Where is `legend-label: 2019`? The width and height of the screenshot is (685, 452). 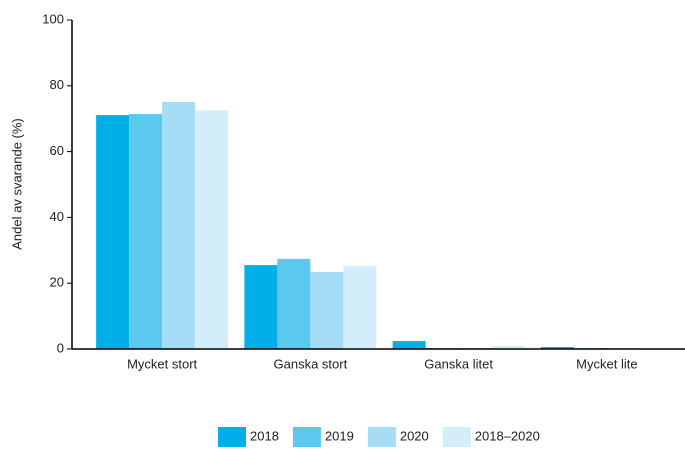 legend-label: 2019 is located at coordinates (339, 435).